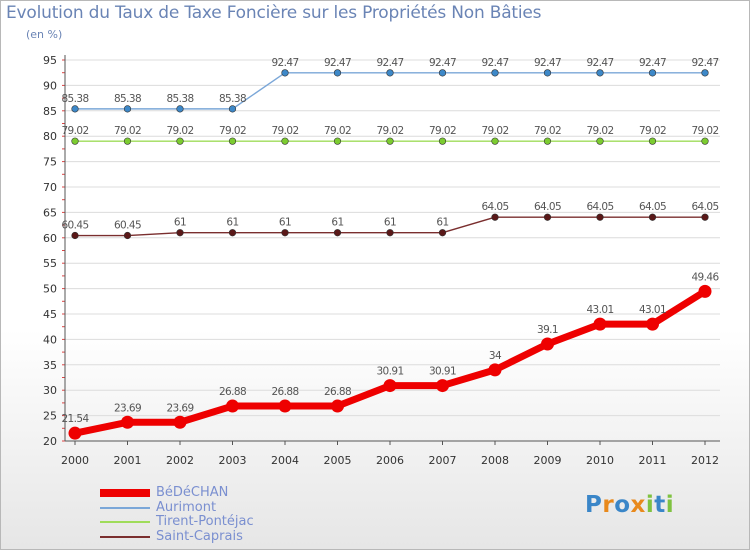 The width and height of the screenshot is (750, 550). What do you see at coordinates (630, 505) in the screenshot?
I see `proxiti-logo: Proxiti` at bounding box center [630, 505].